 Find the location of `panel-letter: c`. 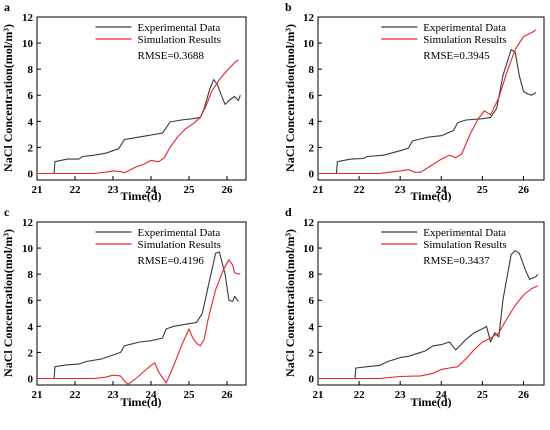

panel-letter: c is located at coordinates (7, 212).